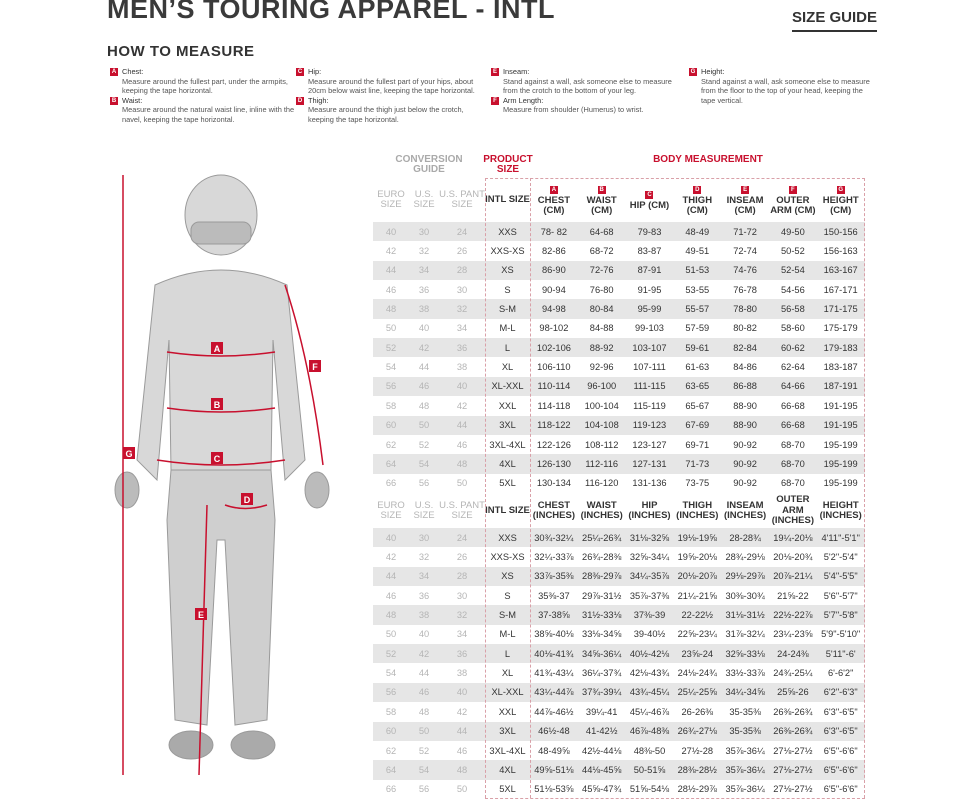 This screenshot has width=978, height=800. I want to click on measure-name: Waist:, so click(132, 100).